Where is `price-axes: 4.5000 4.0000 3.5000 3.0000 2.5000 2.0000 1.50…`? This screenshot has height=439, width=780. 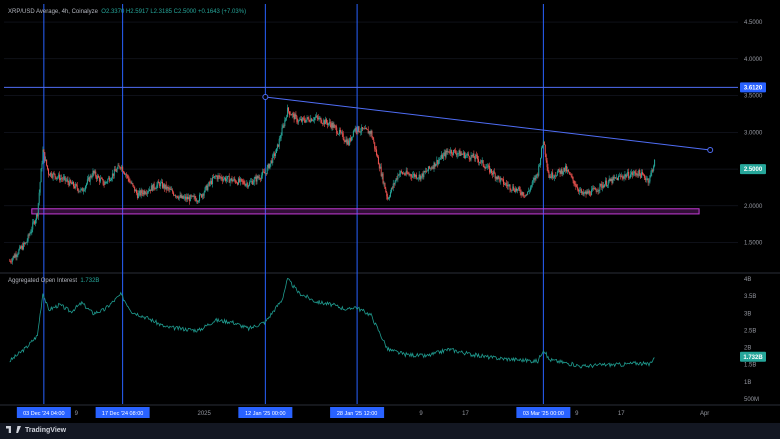 price-axes: 4.5000 4.0000 3.5000 3.0000 2.5000 2.0000 1.50… is located at coordinates (753, 211).